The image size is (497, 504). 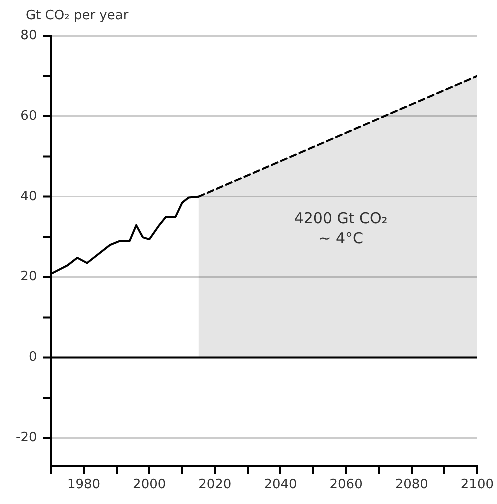 I want to click on x-tick-label: 2100, so click(x=477, y=485).